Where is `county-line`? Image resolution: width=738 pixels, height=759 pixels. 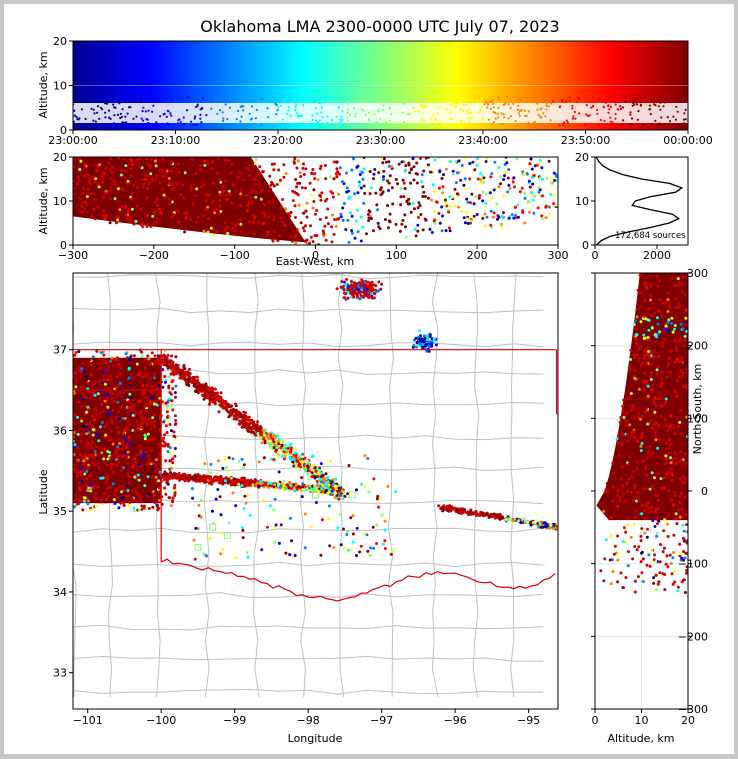 county-line is located at coordinates (513, 485).